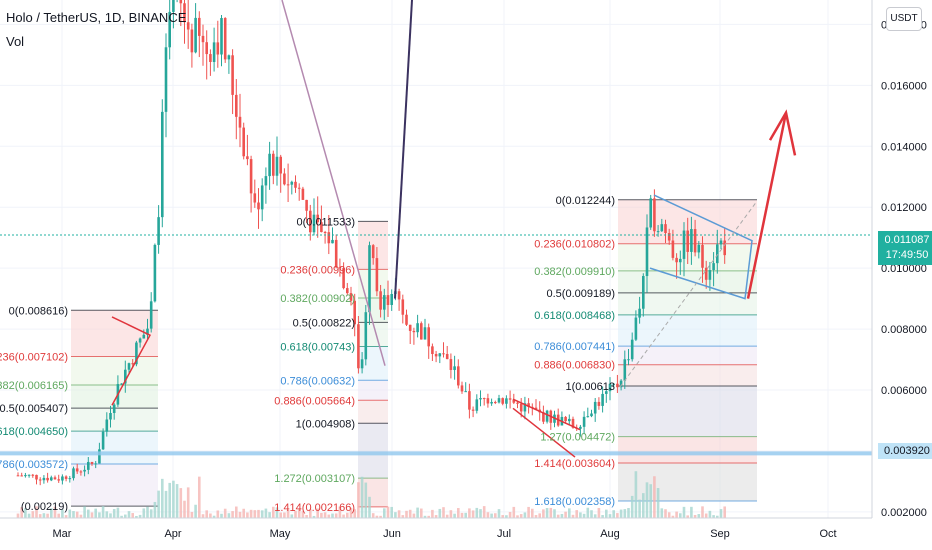 The width and height of the screenshot is (932, 550). What do you see at coordinates (574, 347) in the screenshot?
I see `fib-label: 0.786(0.007441)` at bounding box center [574, 347].